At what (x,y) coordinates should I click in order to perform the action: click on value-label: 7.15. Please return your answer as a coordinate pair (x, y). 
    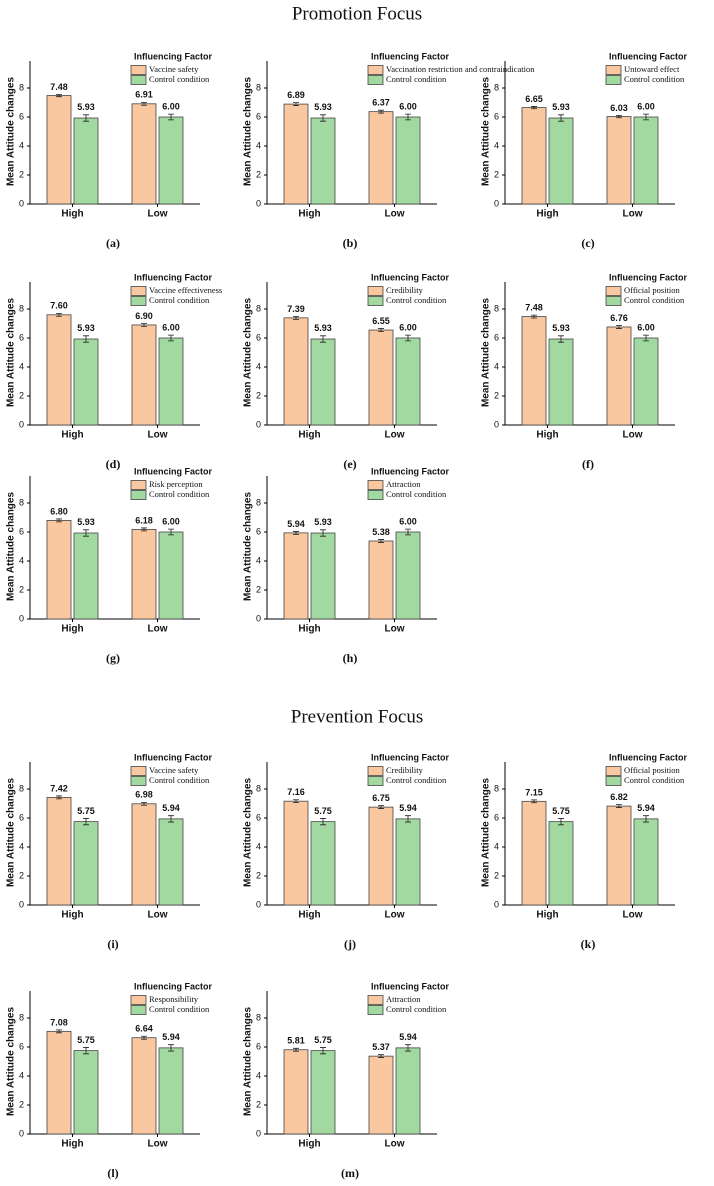
    Looking at the image, I should click on (534, 792).